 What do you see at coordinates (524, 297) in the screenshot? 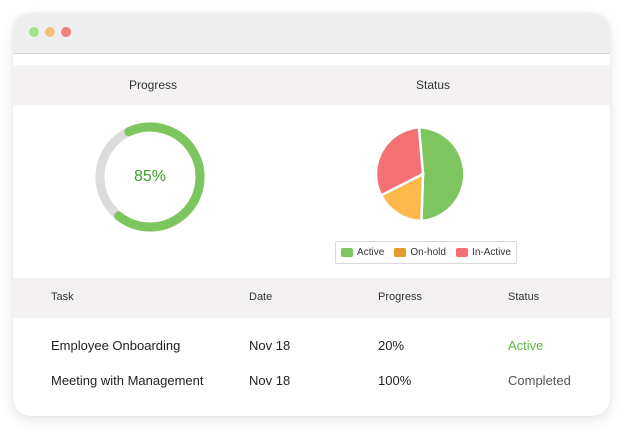
I see `column-header-status: Status` at bounding box center [524, 297].